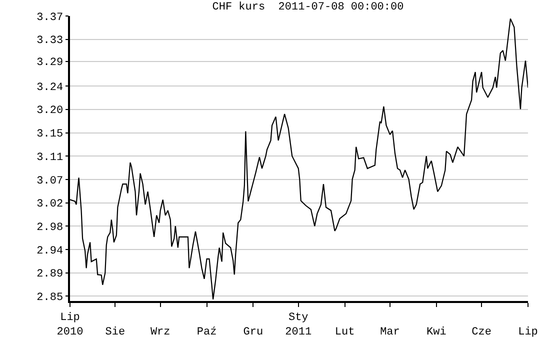  Describe the element at coordinates (482, 332) in the screenshot. I see `x-tick-label: Cze` at that location.